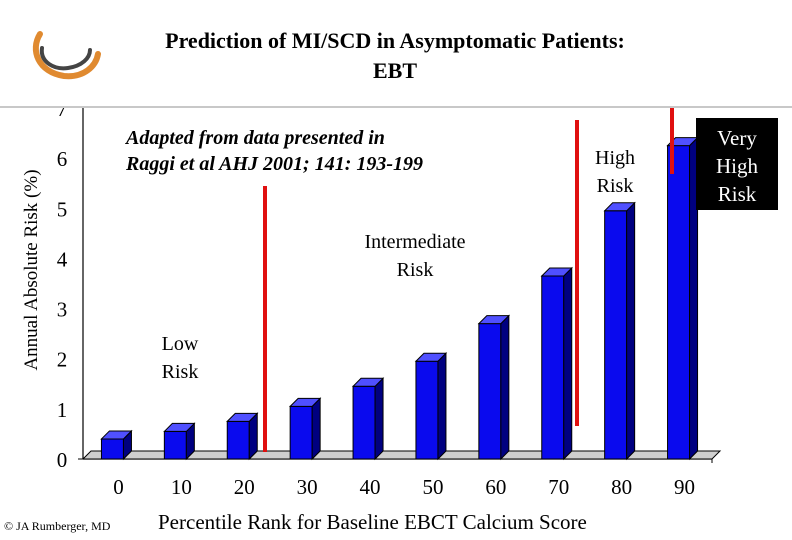 This screenshot has width=792, height=540. I want to click on y-tick-label: 2, so click(62, 360).